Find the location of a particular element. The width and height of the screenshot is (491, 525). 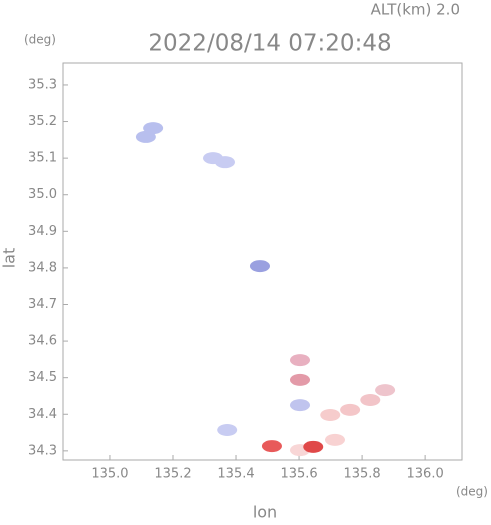

subtitle: ALT(km) 2.0 is located at coordinates (415, 10).